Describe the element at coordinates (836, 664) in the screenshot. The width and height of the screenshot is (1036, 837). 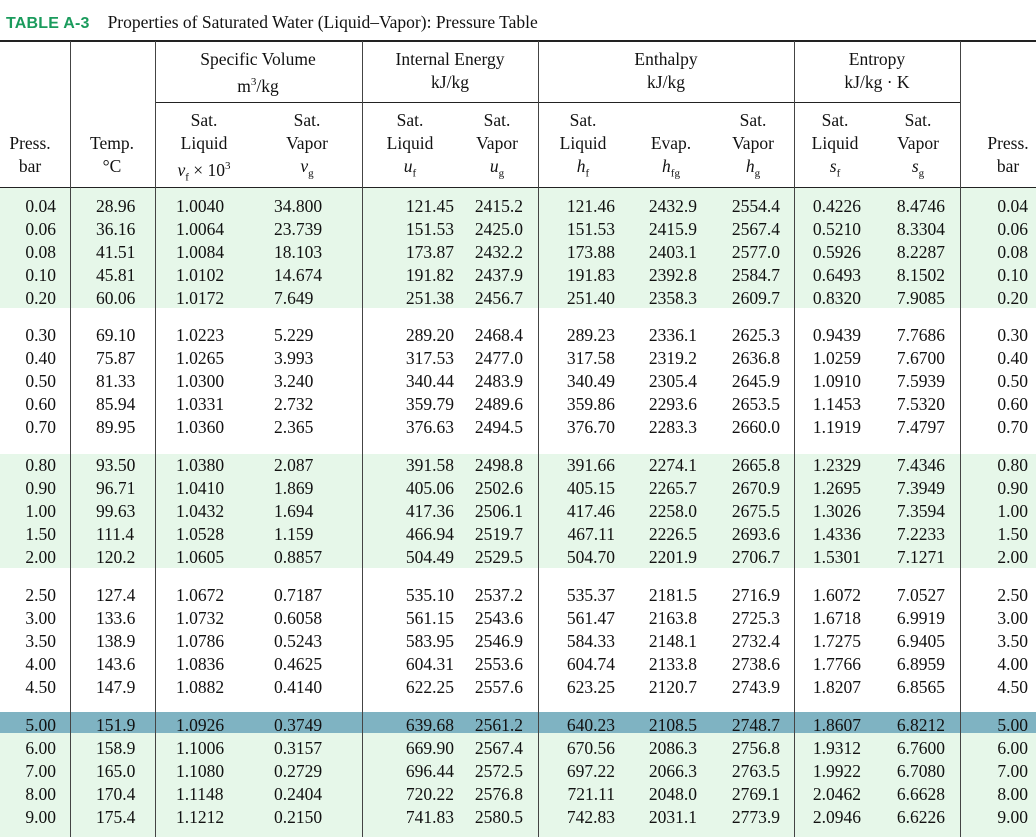
I see `table-cell: 1.7766` at that location.